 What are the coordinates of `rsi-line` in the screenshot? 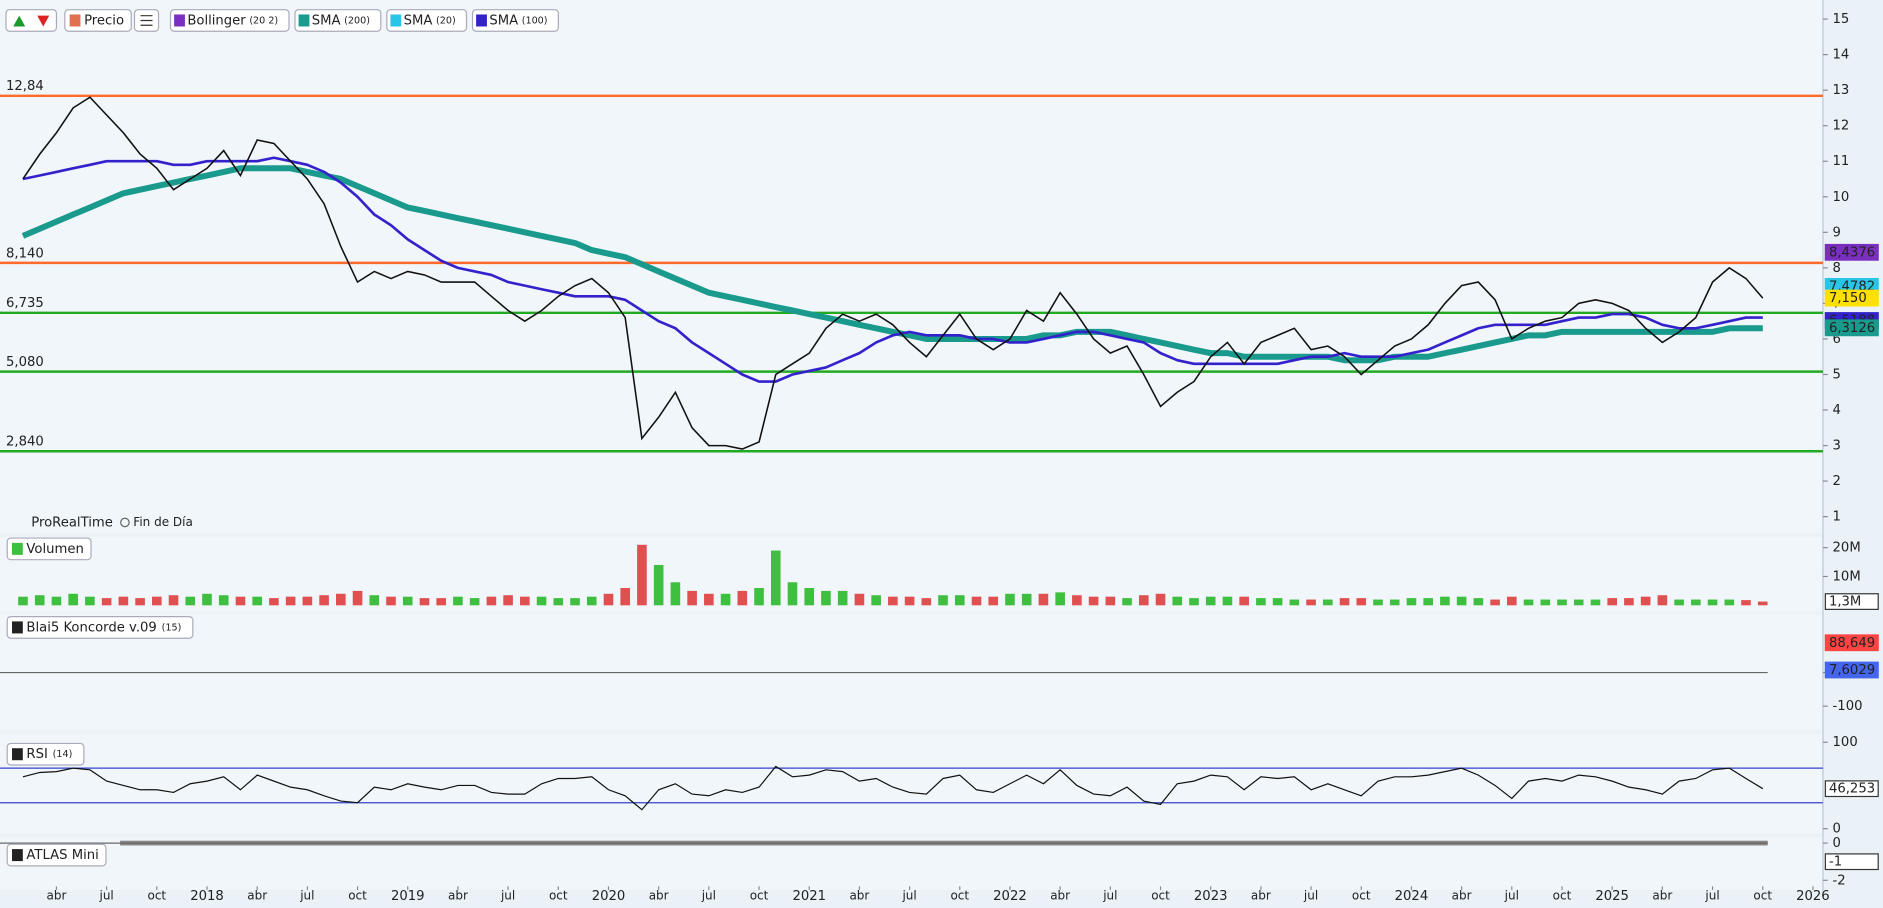 It's located at (893, 788).